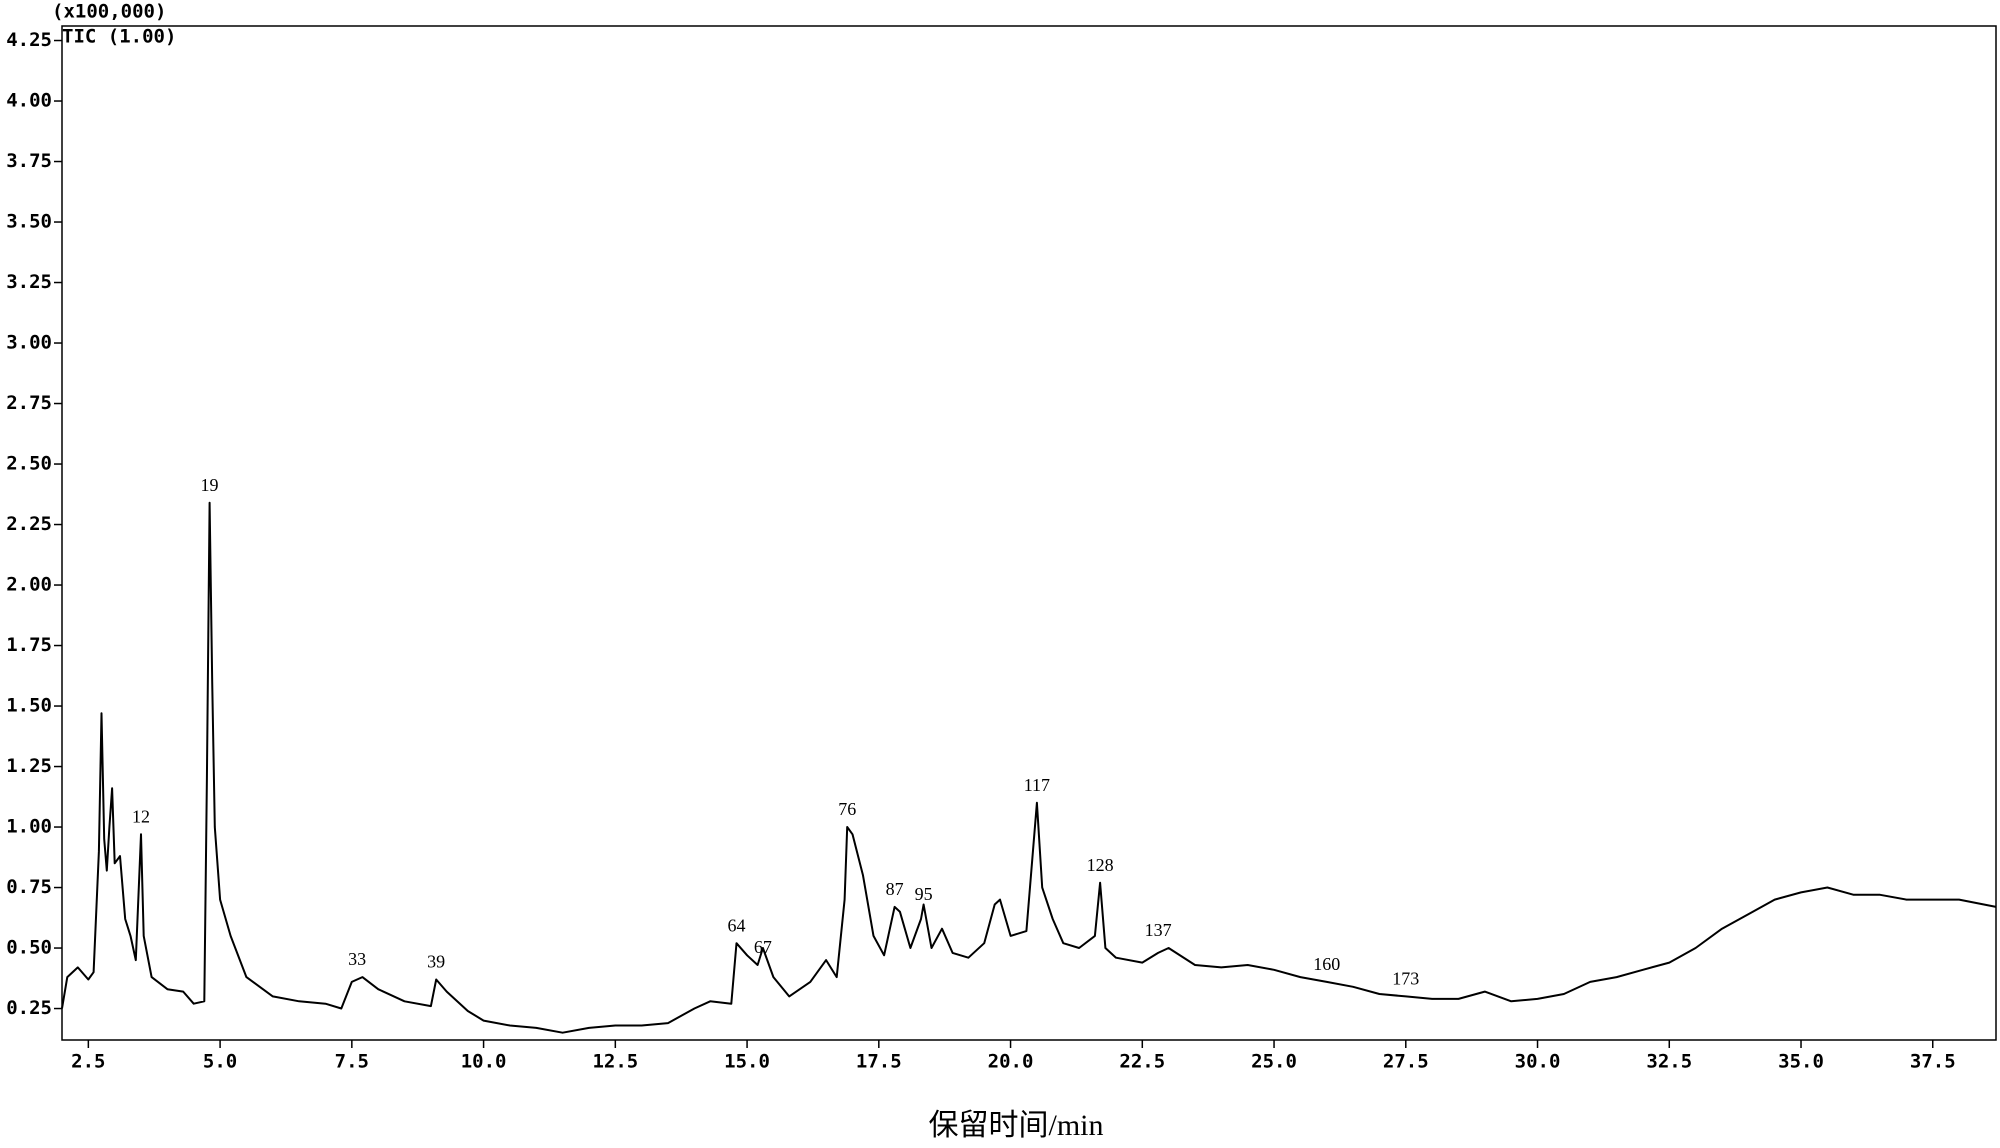  I want to click on x-tick-label: 37.5, so click(1933, 1062).